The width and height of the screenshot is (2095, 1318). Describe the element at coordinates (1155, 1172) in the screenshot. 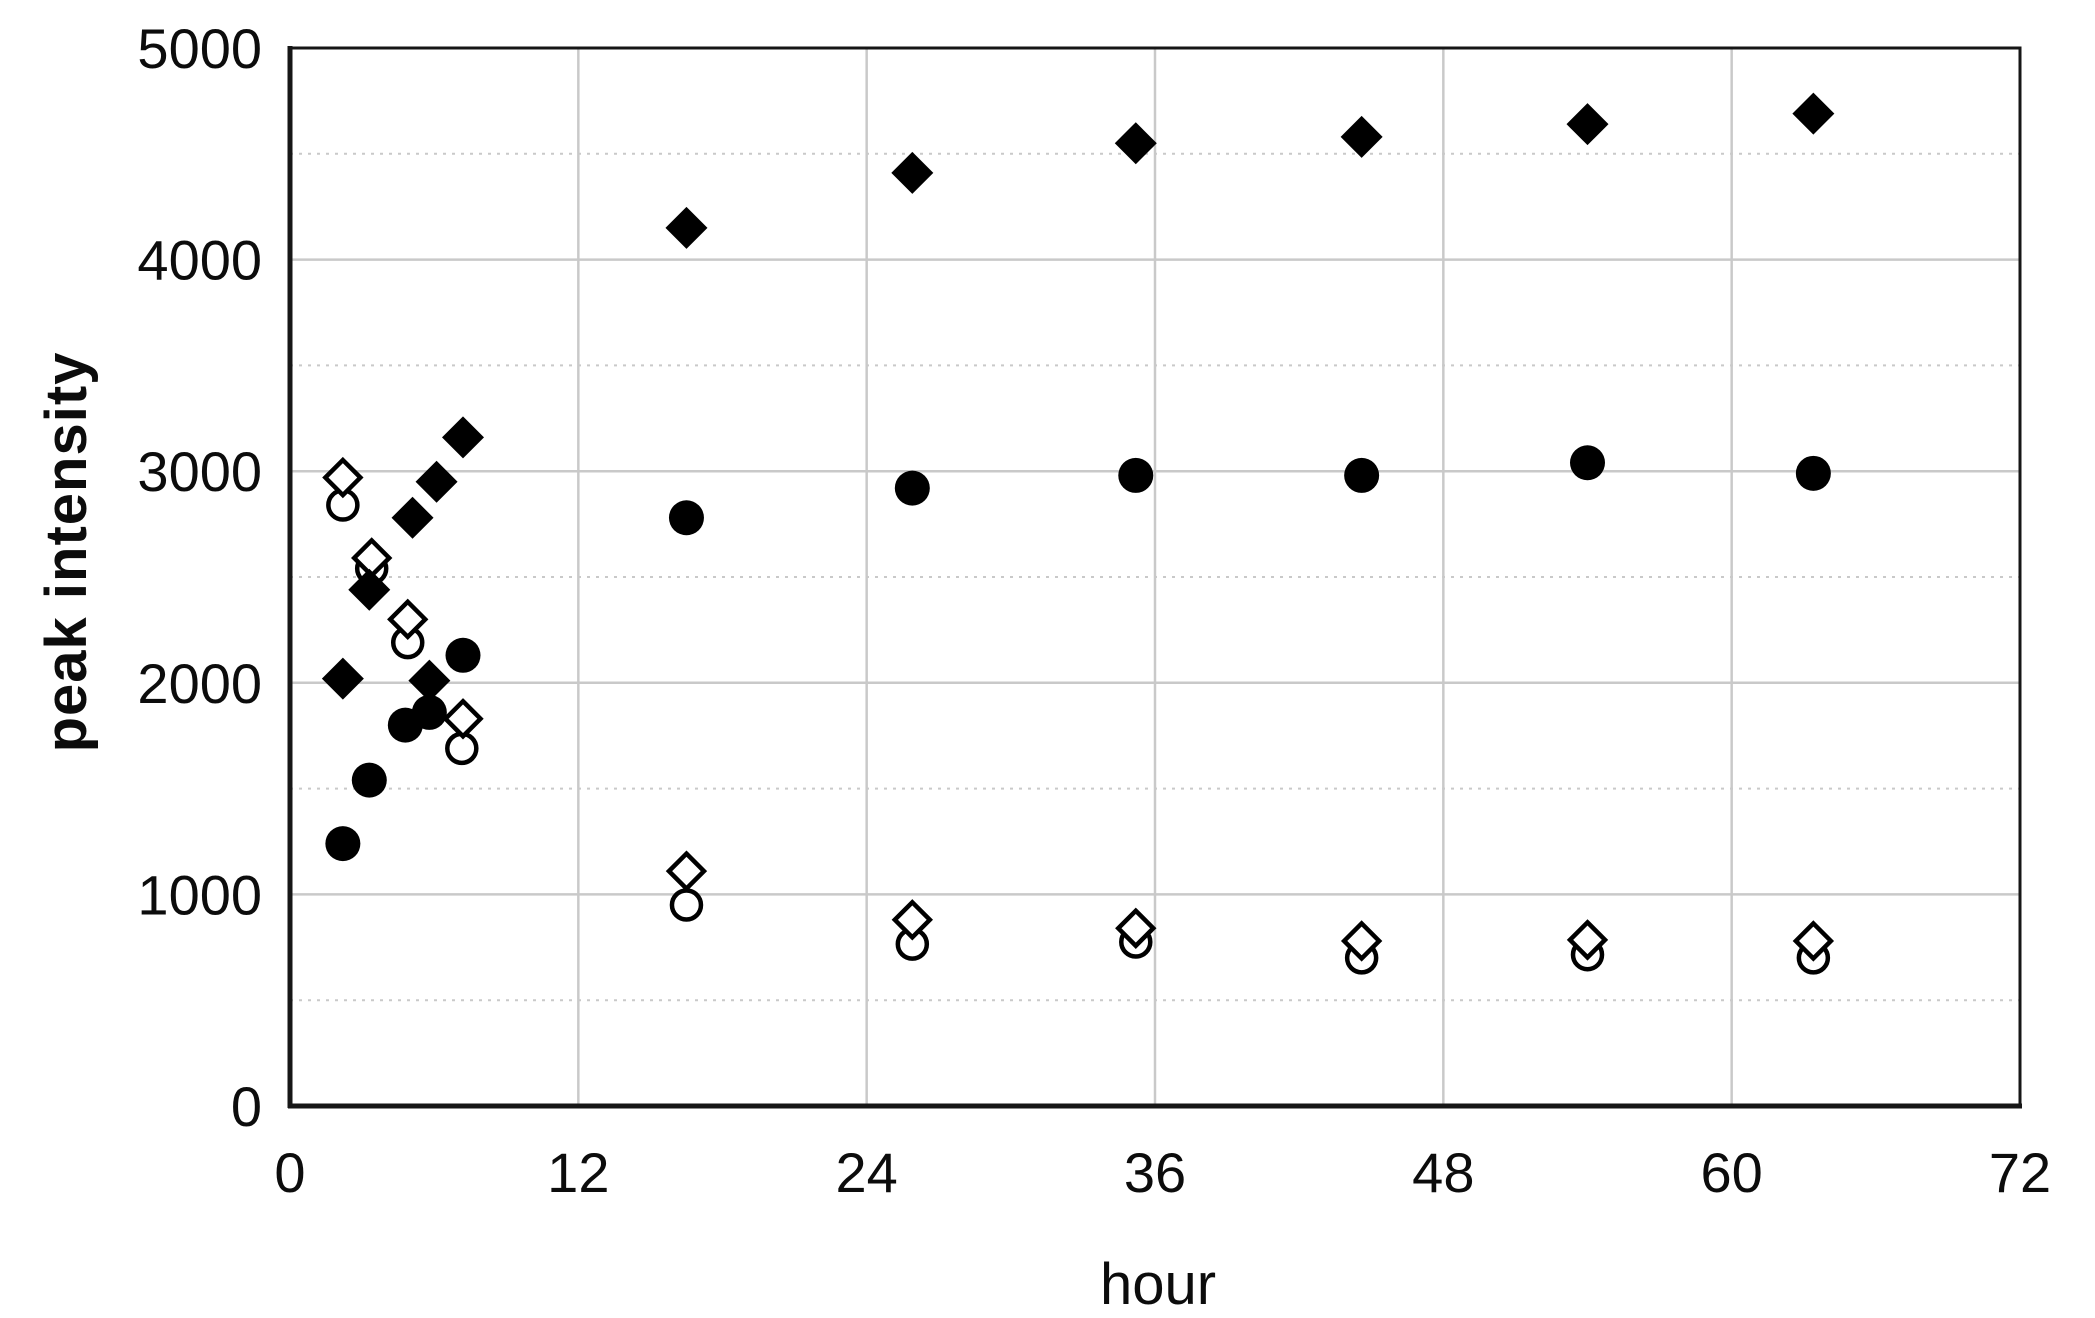

I see `x-tick-label: 36` at that location.